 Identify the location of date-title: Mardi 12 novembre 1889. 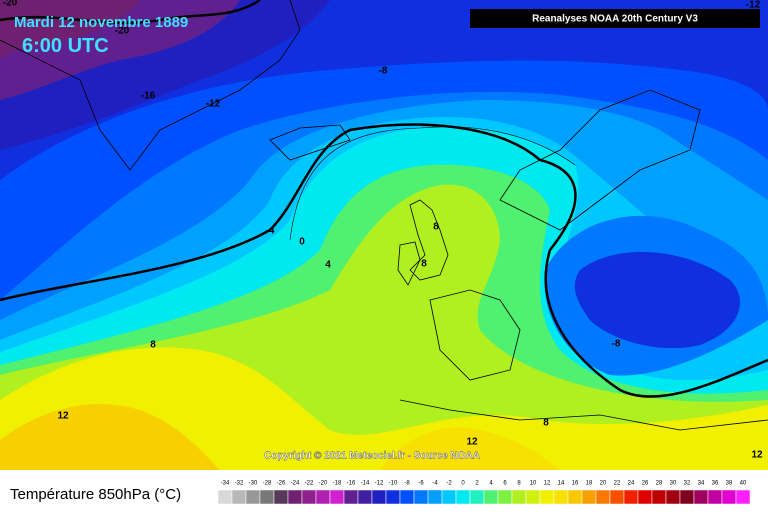
(101, 22).